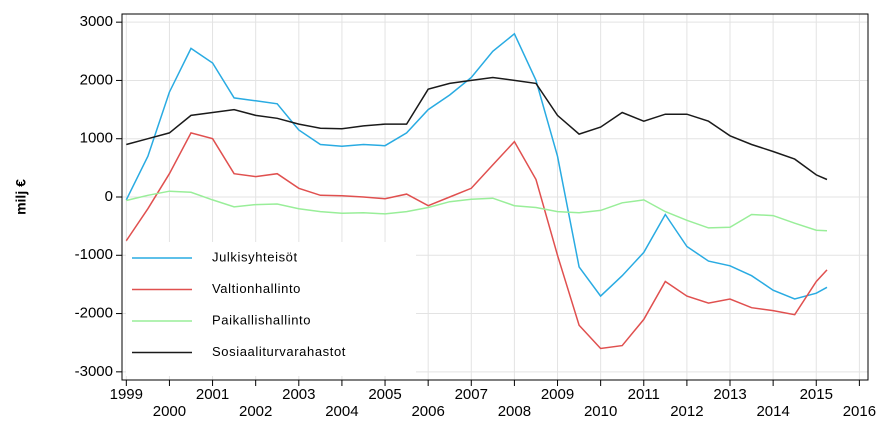  Describe the element at coordinates (557, 394) in the screenshot. I see `x-tick-label: 2009` at that location.